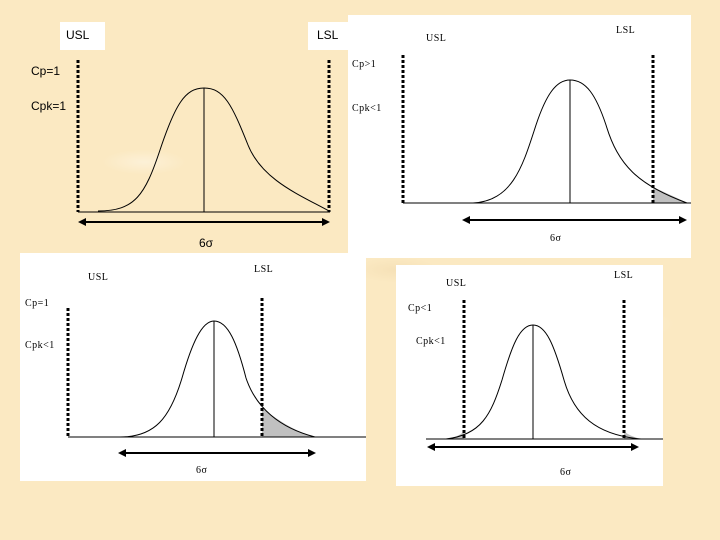 Image resolution: width=720 pixels, height=540 pixels. I want to click on lsl-tag-background, so click(329, 36).